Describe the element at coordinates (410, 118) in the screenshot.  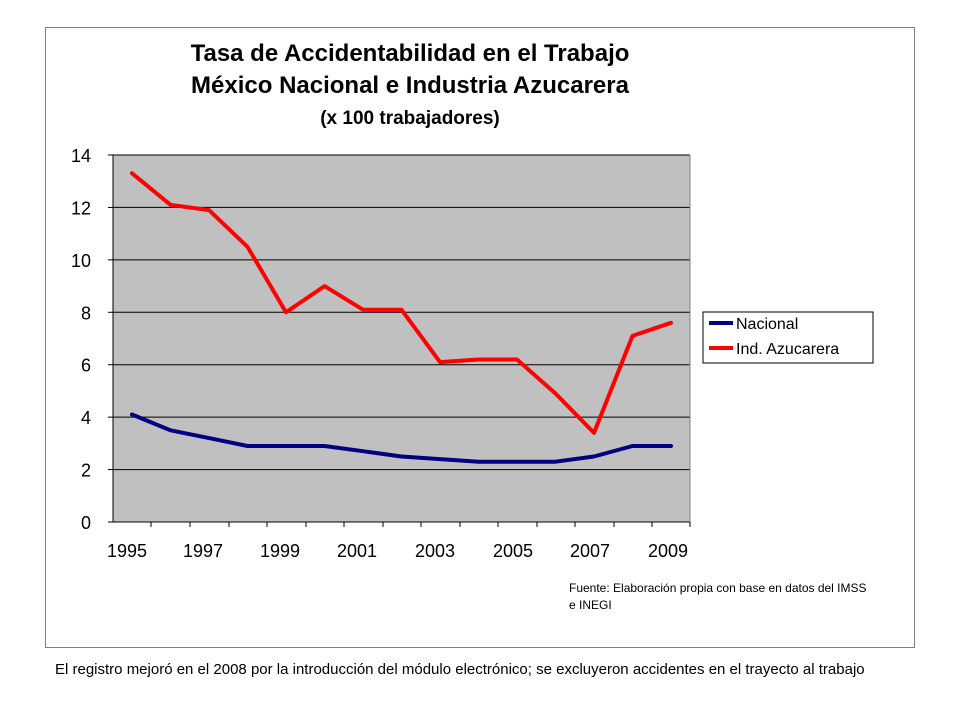
I see `chart-unit-note: (x 100 trabajadores)` at that location.